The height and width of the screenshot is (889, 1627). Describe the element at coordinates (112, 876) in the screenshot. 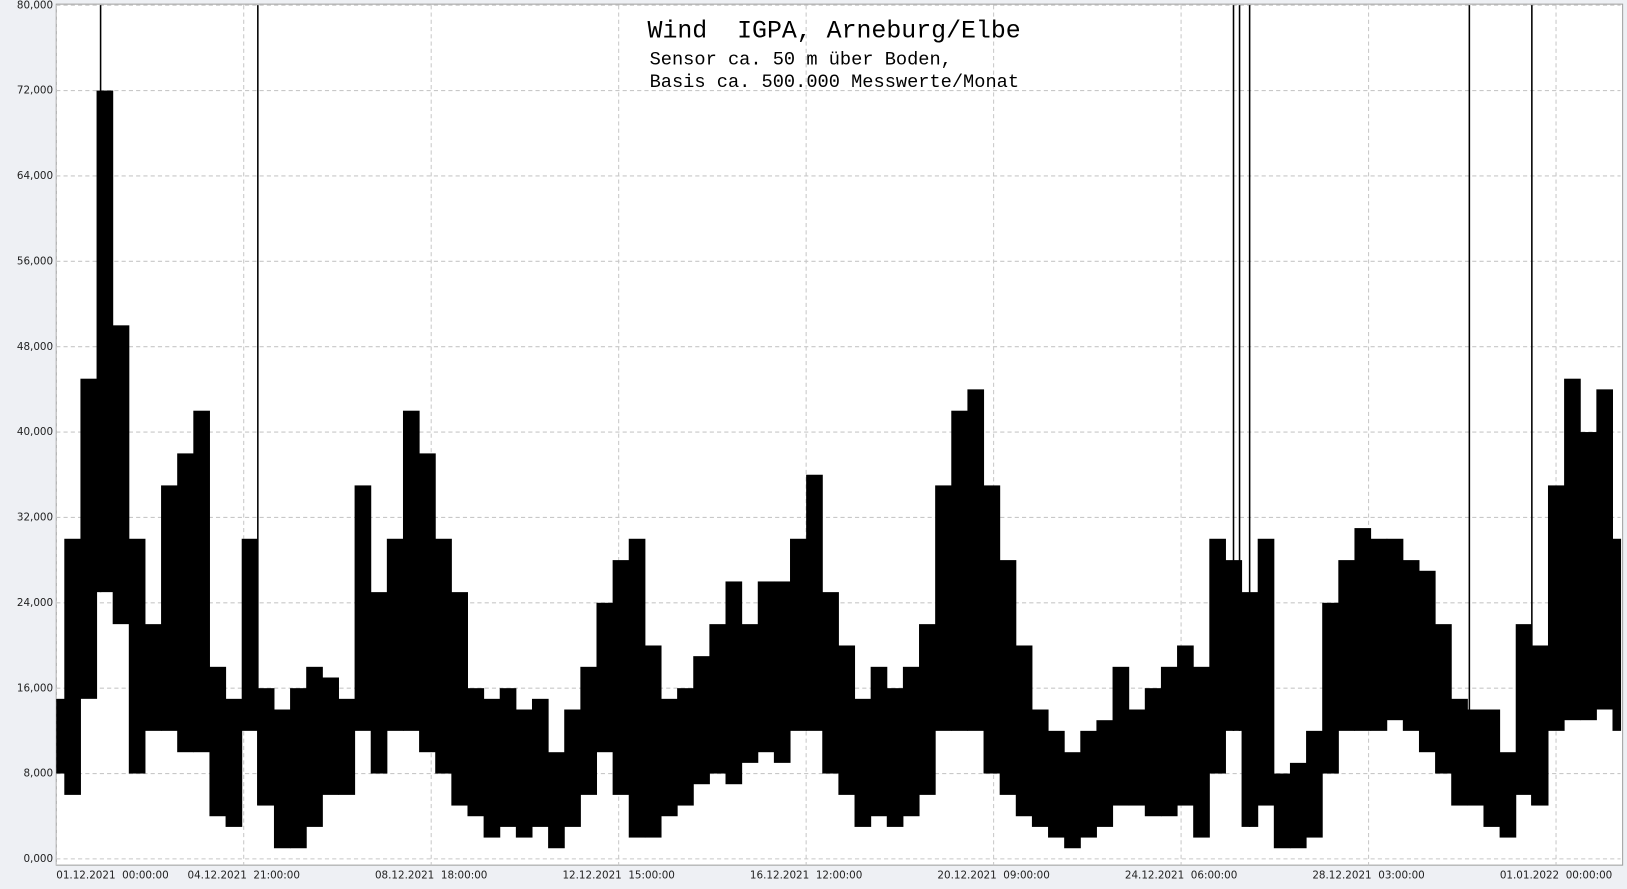

I see `x-tick-label: 01.12.2021 00:00:00` at that location.